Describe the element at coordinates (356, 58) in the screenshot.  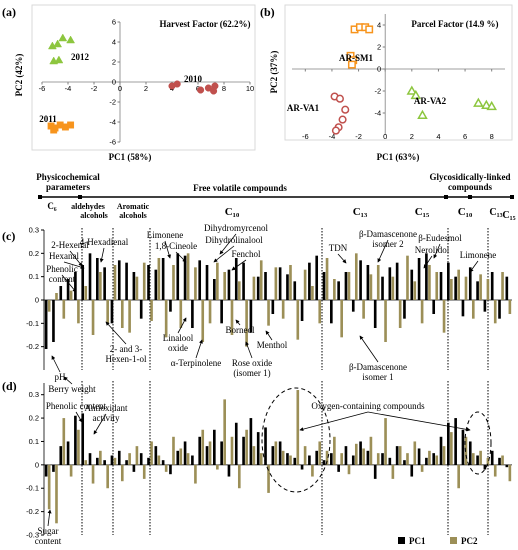
I see `group-label: AR-SM1` at that location.